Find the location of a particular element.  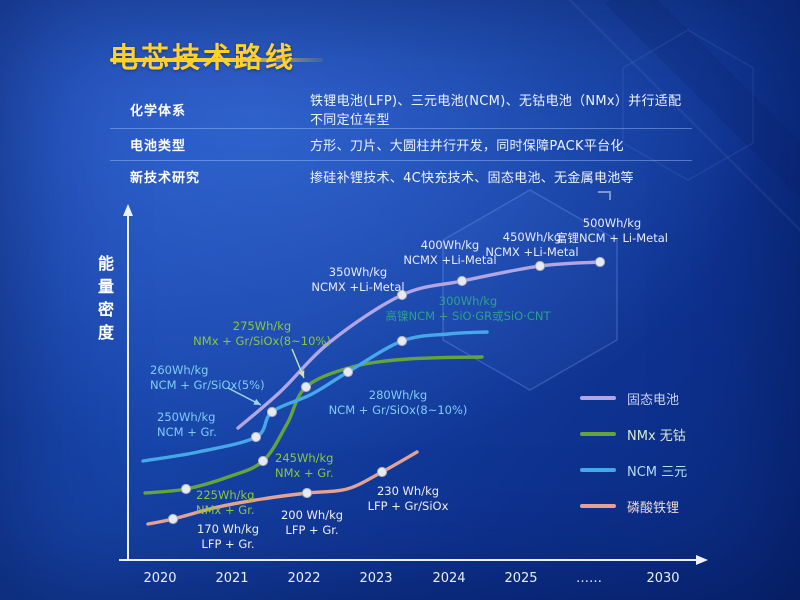

row-label: 电池类型 is located at coordinates (158, 146).